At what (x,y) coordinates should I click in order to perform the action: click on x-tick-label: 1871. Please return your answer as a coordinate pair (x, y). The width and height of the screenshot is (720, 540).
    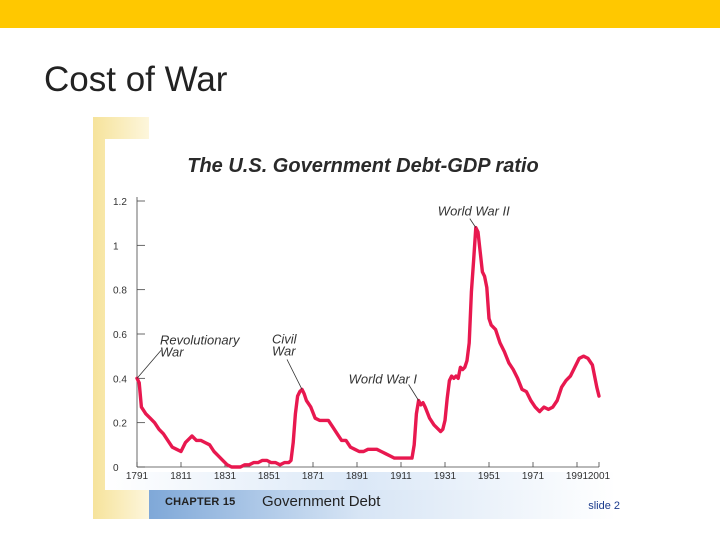
    Looking at the image, I should click on (313, 476).